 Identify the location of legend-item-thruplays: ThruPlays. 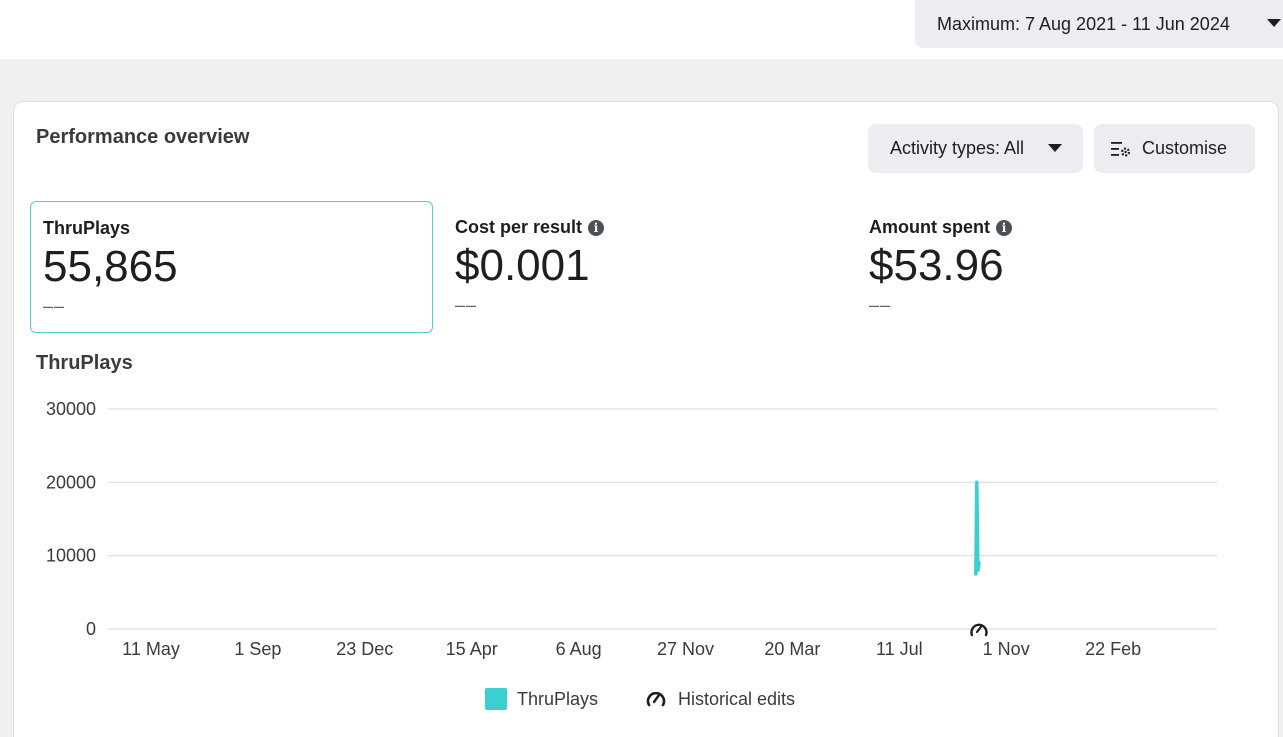
(541, 699).